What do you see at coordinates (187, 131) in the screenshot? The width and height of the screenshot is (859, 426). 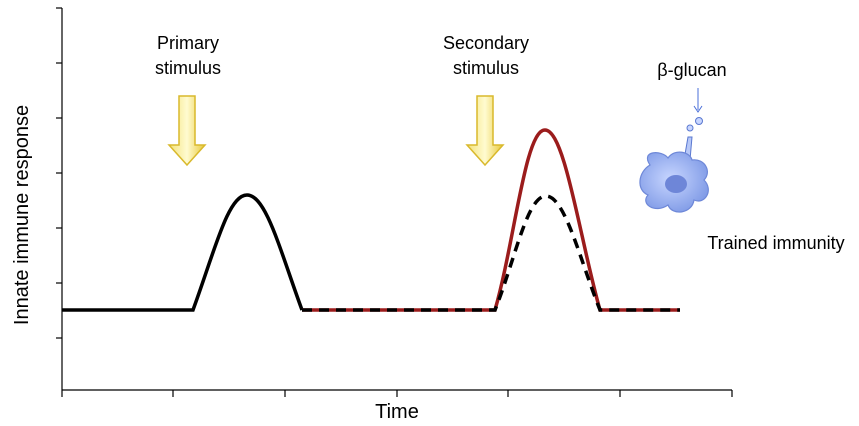 I see `primary-arrow` at bounding box center [187, 131].